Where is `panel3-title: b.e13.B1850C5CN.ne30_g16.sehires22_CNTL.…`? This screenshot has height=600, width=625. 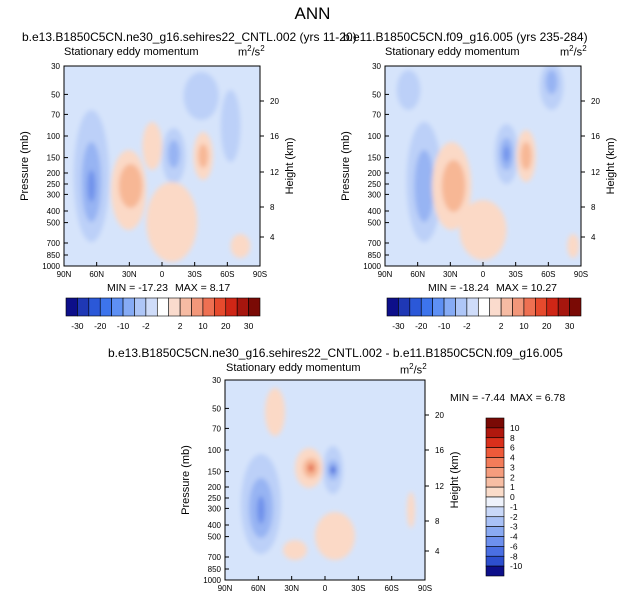
panel3-title: b.e13.B1850C5CN.ne30_g16.sehires22_CNTL.… is located at coordinates (335, 353).